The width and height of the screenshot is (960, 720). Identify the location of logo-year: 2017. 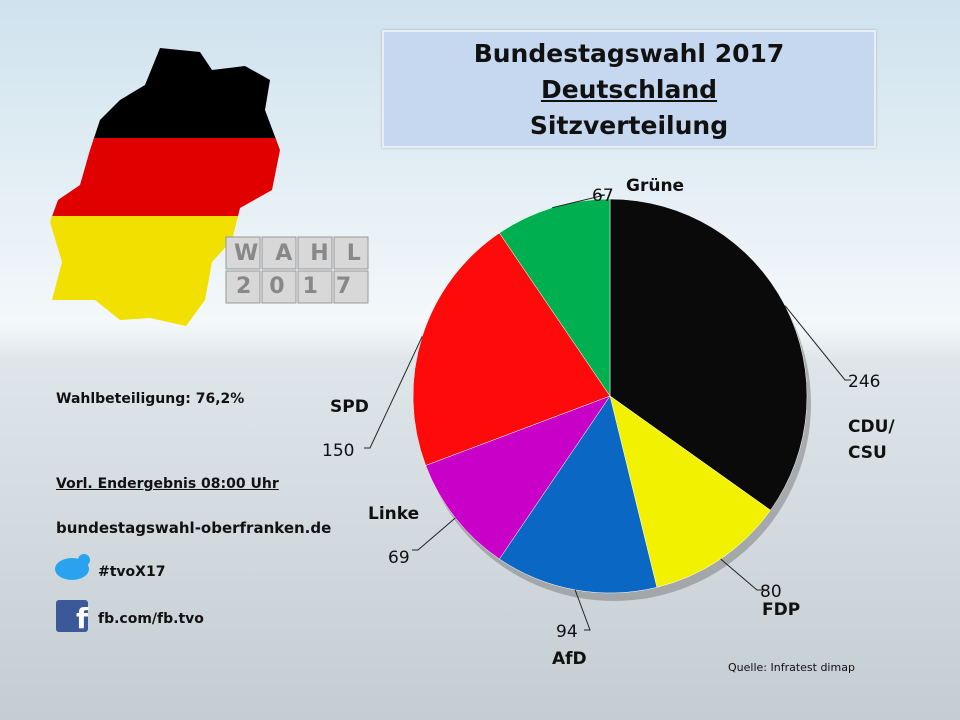
(303, 286).